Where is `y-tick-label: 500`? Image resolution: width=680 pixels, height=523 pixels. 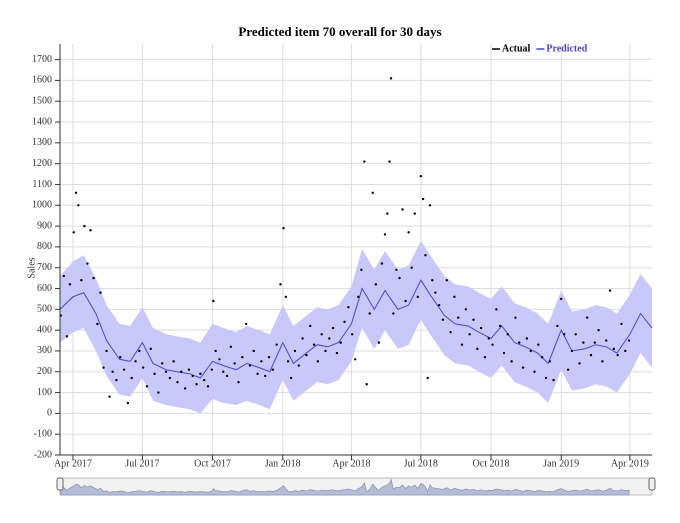 y-tick-label: 500 is located at coordinates (44, 309).